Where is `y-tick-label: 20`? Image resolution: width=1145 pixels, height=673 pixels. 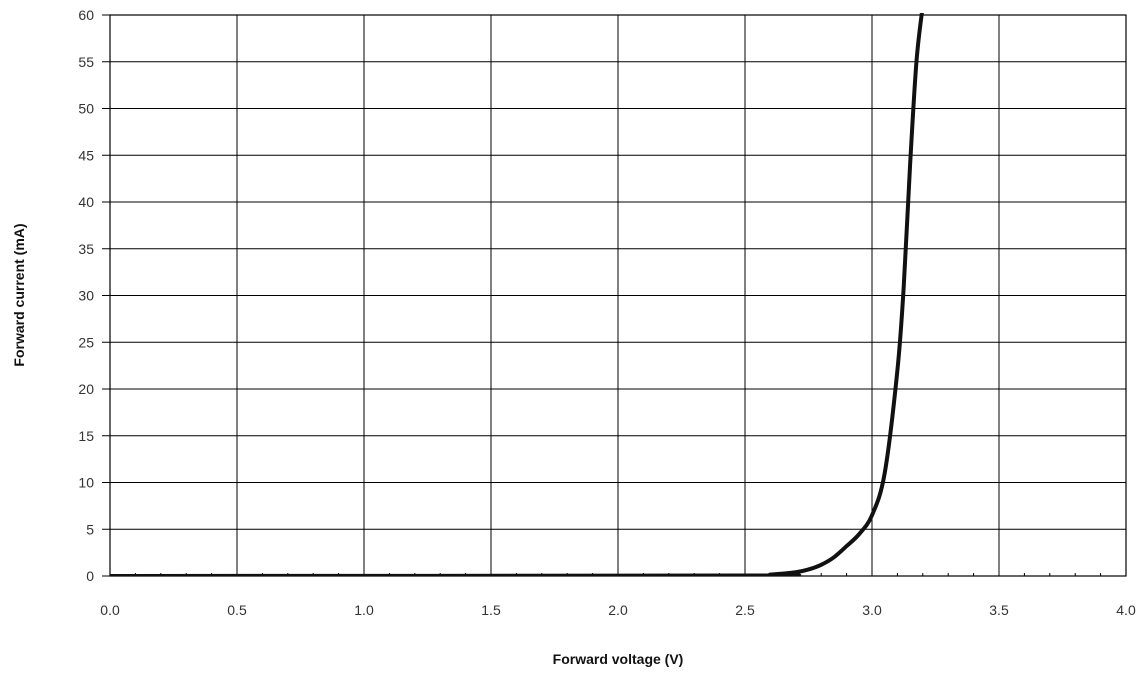 y-tick-label: 20 is located at coordinates (86, 389).